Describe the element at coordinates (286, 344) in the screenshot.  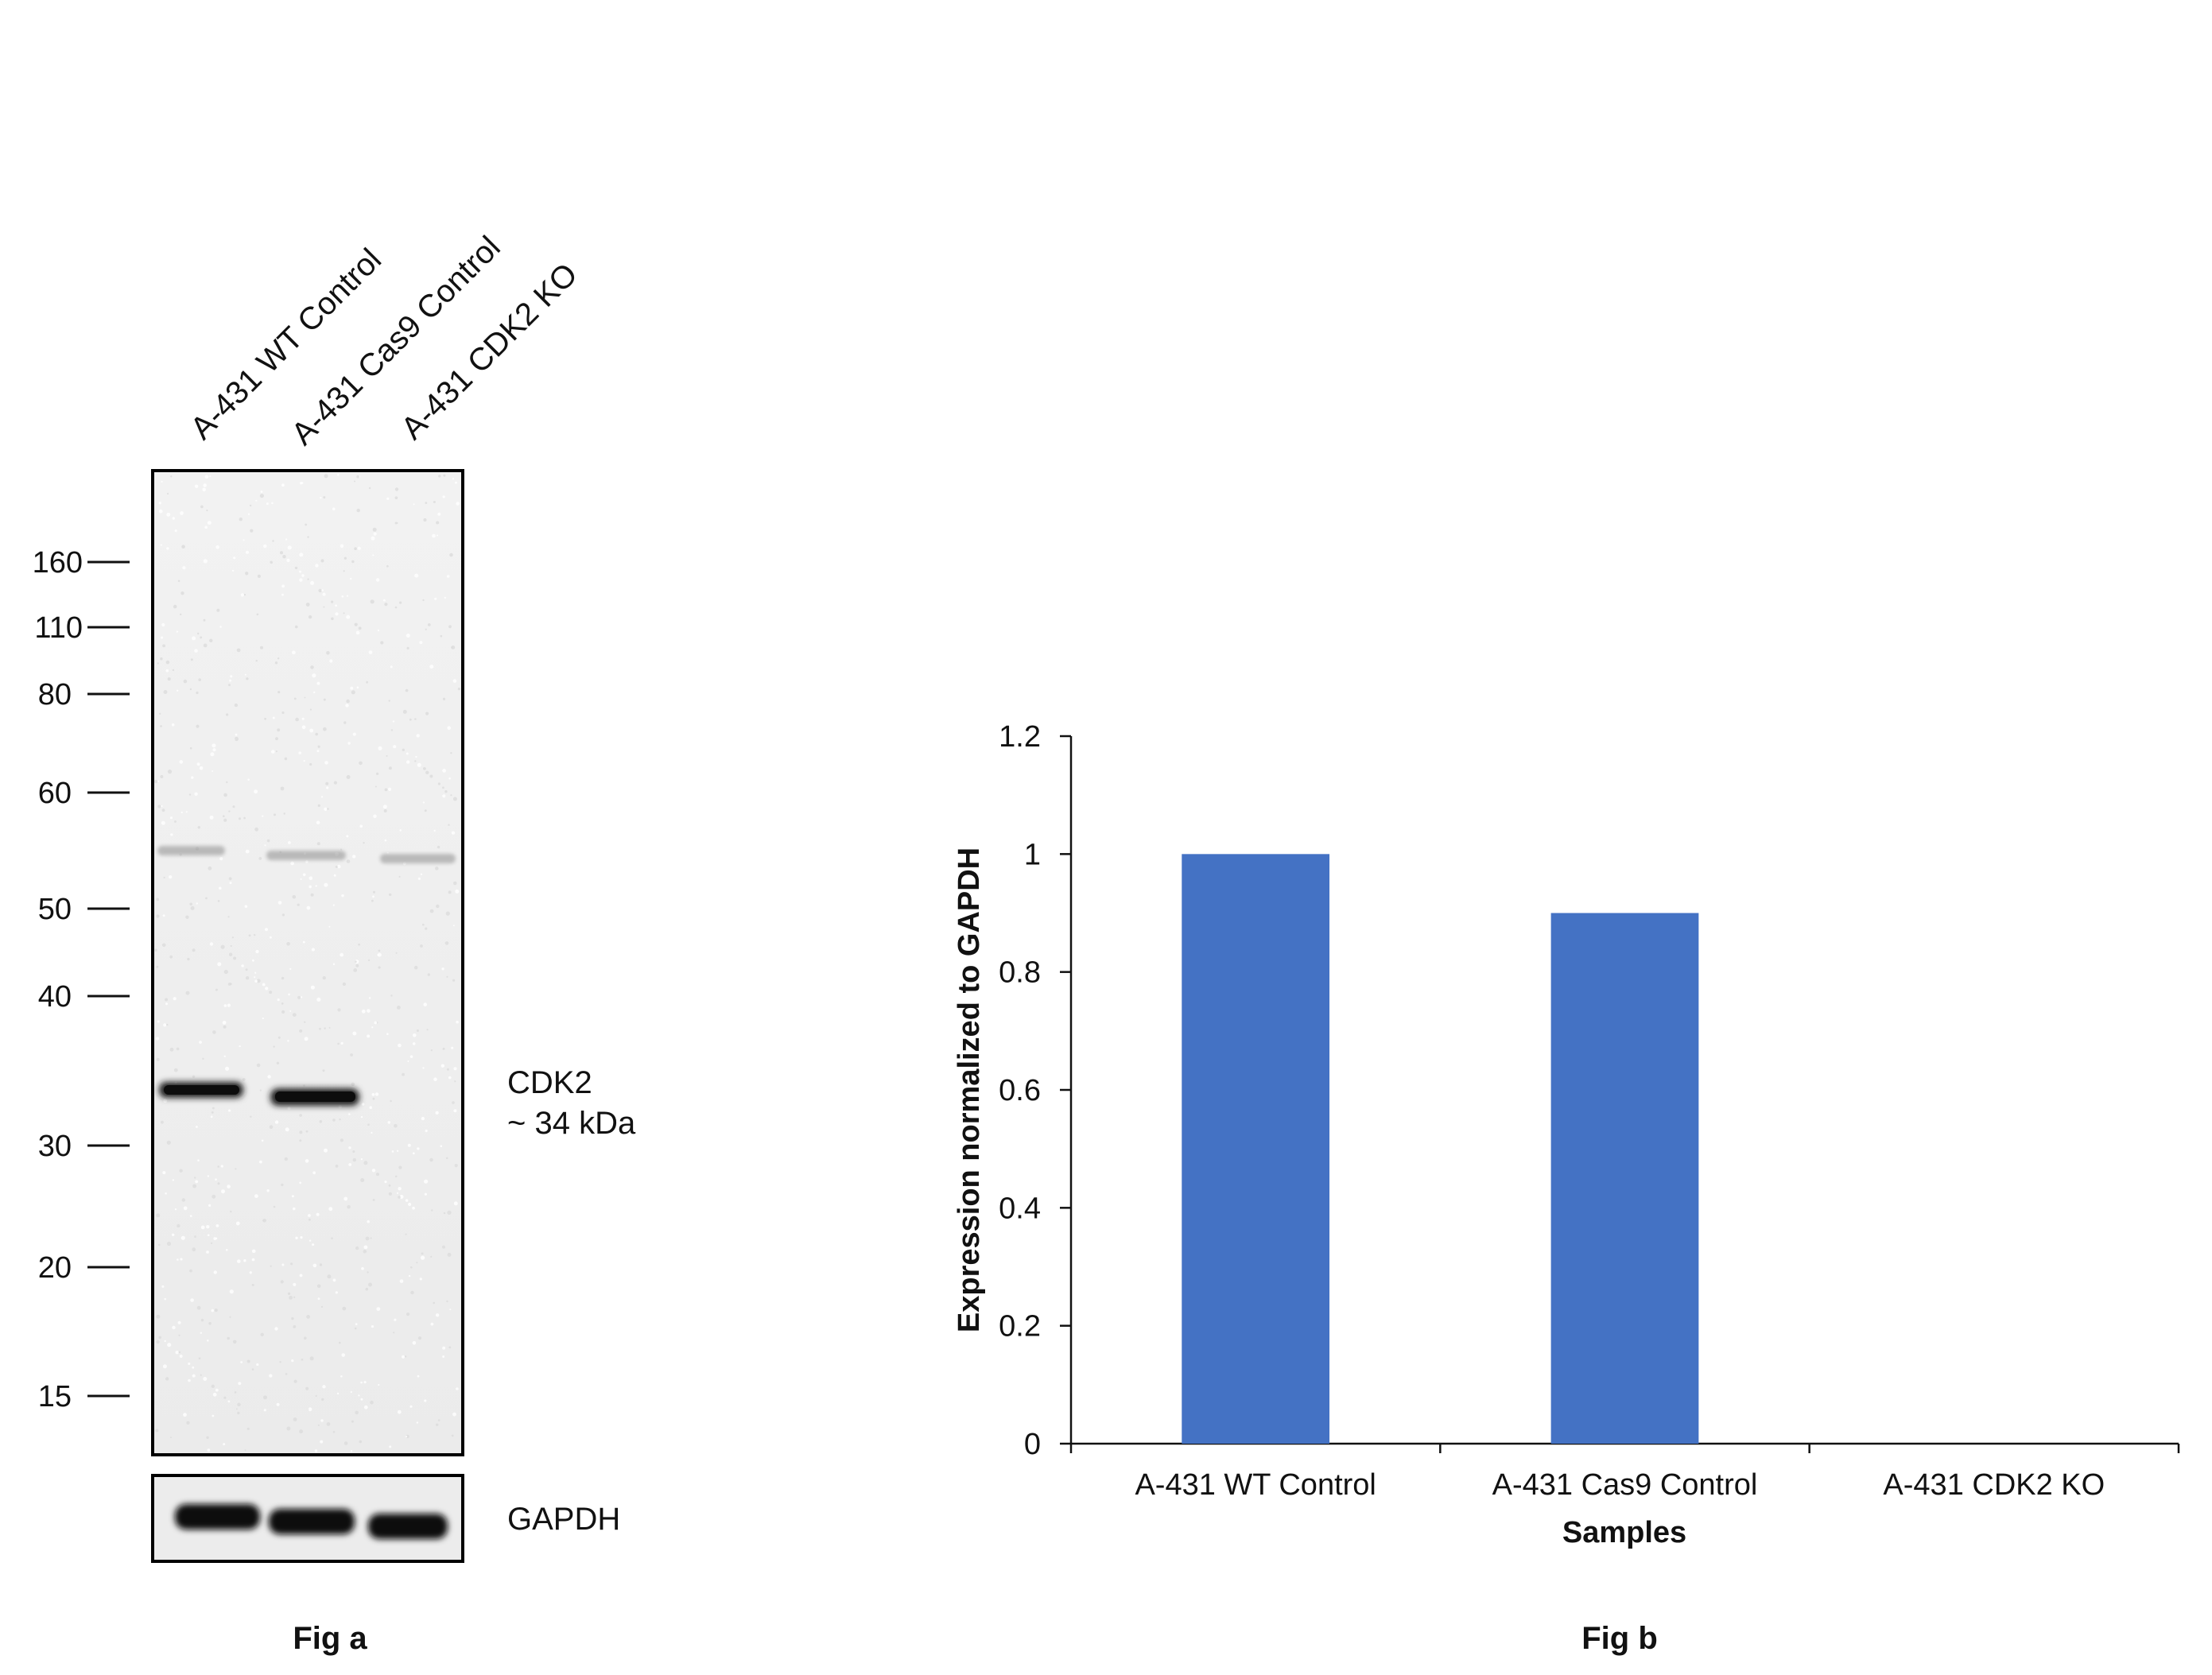
I see `lane-label: A-431 WT Control` at that location.